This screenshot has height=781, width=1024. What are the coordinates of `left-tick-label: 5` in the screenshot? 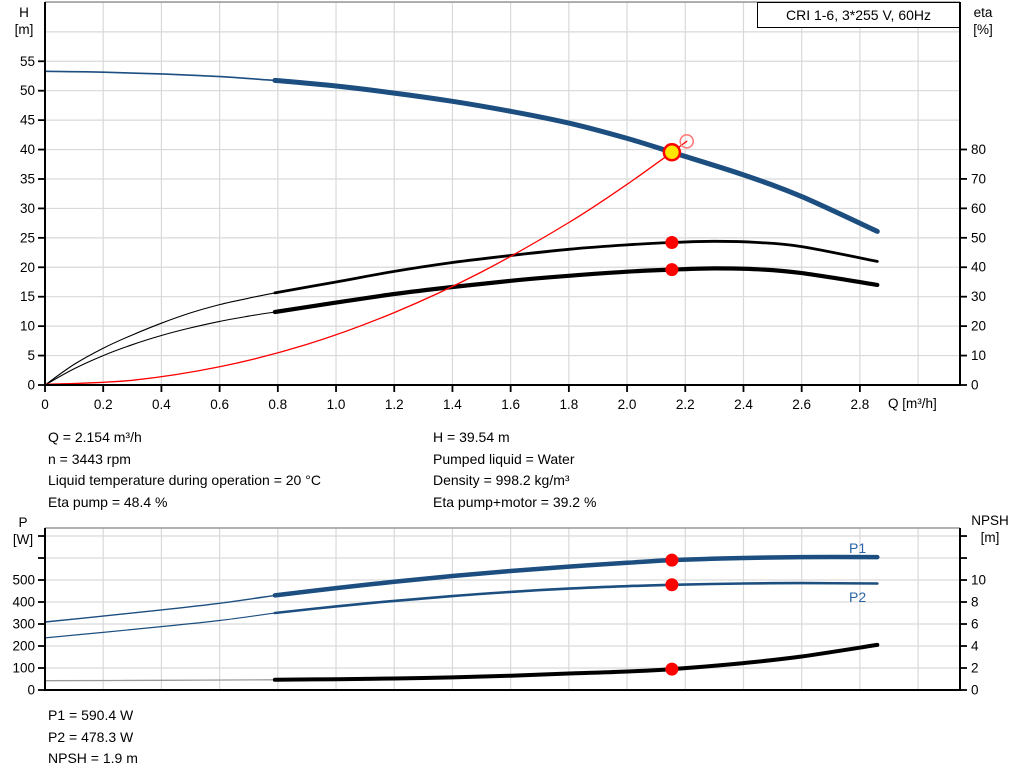 It's located at (31, 355).